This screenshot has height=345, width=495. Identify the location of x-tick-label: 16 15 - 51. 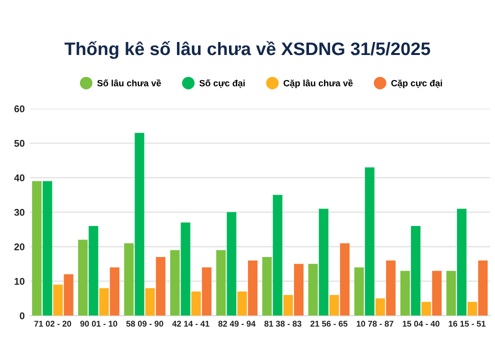
(467, 323).